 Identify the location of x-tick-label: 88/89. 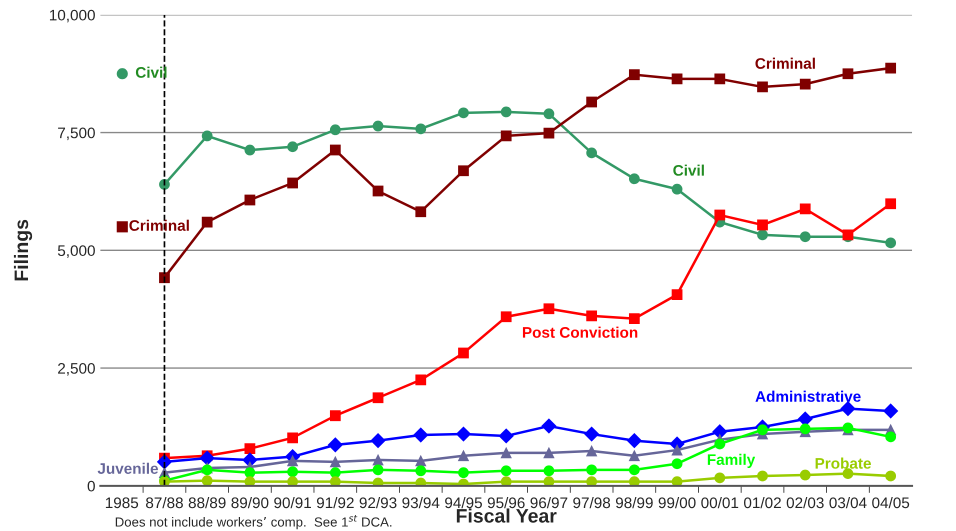
(207, 502).